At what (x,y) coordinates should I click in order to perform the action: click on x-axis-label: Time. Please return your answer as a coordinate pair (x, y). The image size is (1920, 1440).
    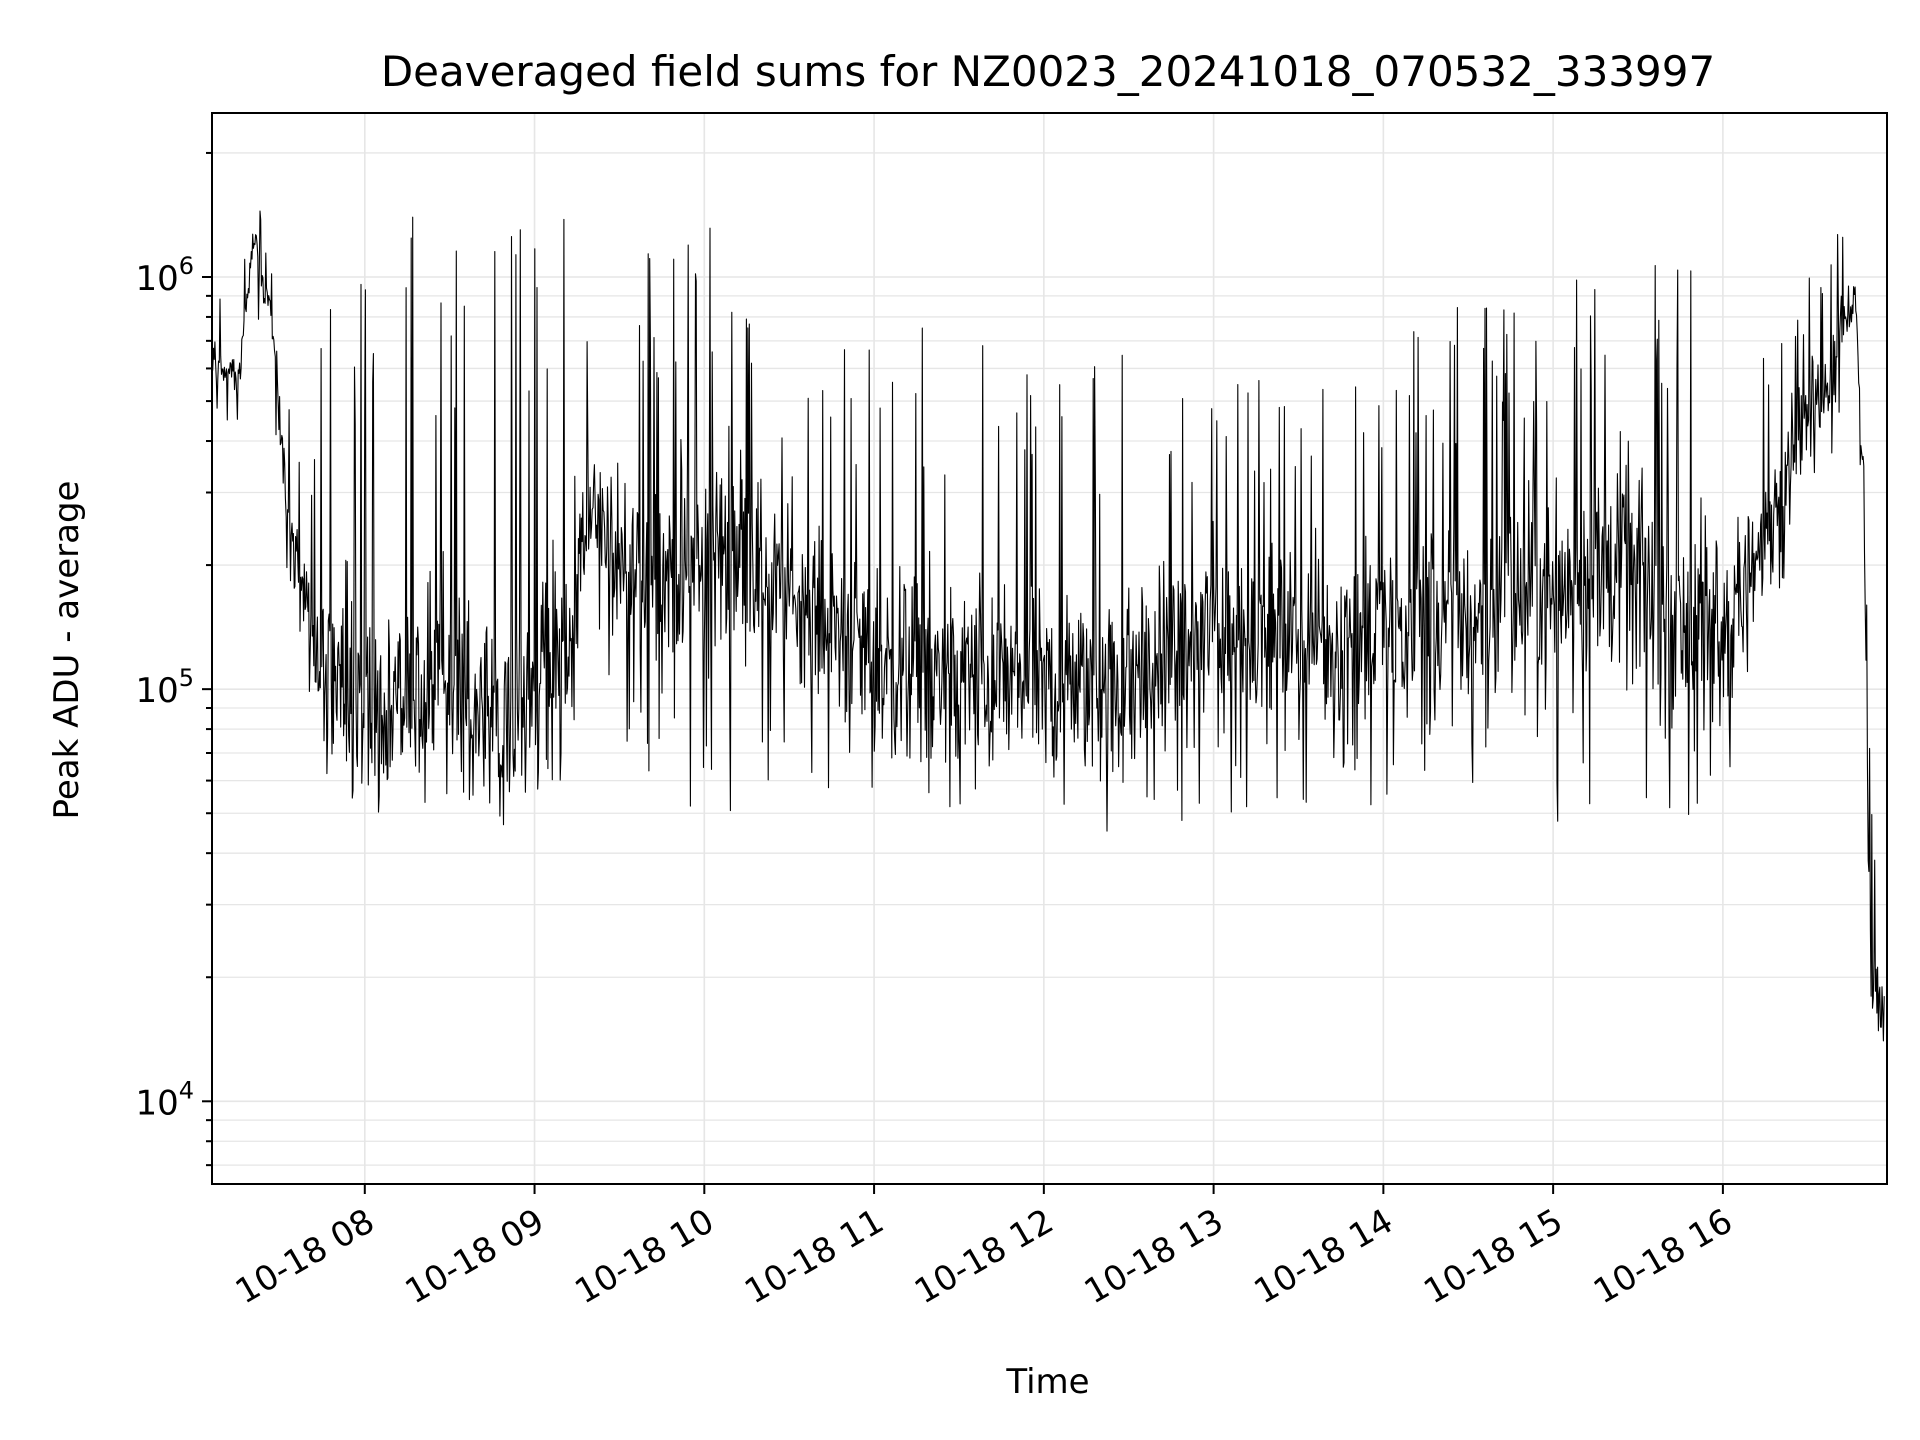
    Looking at the image, I should click on (1047, 1382).